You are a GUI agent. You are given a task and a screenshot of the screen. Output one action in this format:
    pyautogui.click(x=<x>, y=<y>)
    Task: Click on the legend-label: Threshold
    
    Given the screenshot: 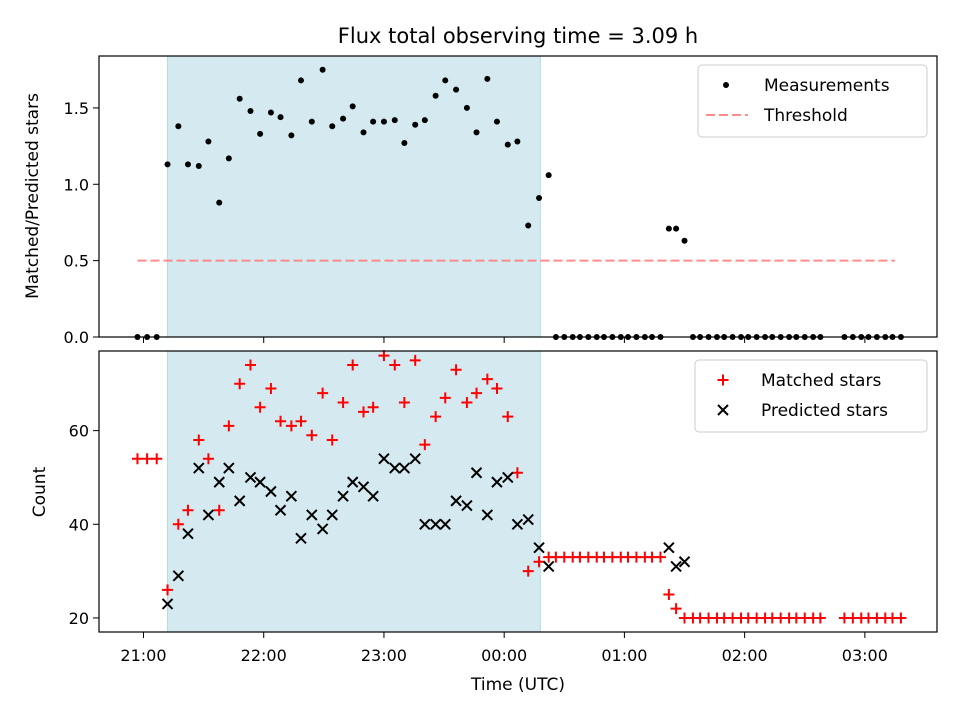 What is the action you would take?
    pyautogui.click(x=805, y=116)
    